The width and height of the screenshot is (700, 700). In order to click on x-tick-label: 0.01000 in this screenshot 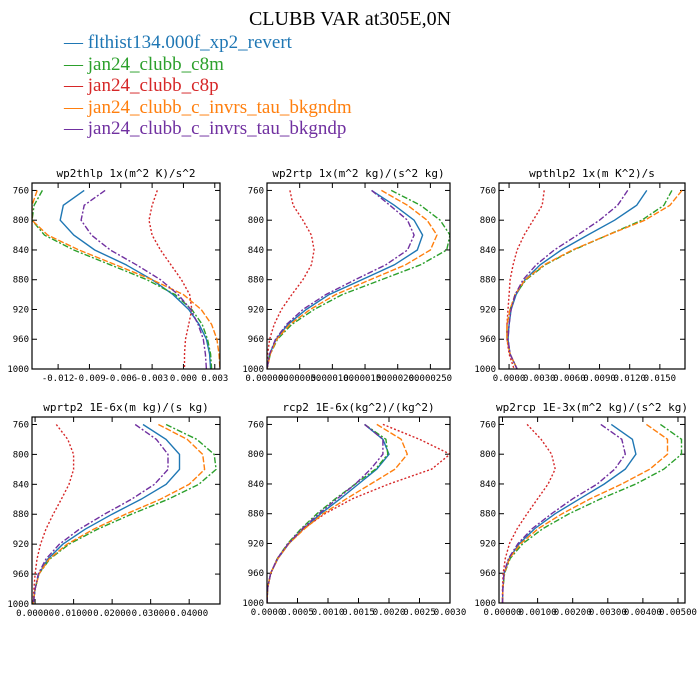, I will do `click(74, 614)`.